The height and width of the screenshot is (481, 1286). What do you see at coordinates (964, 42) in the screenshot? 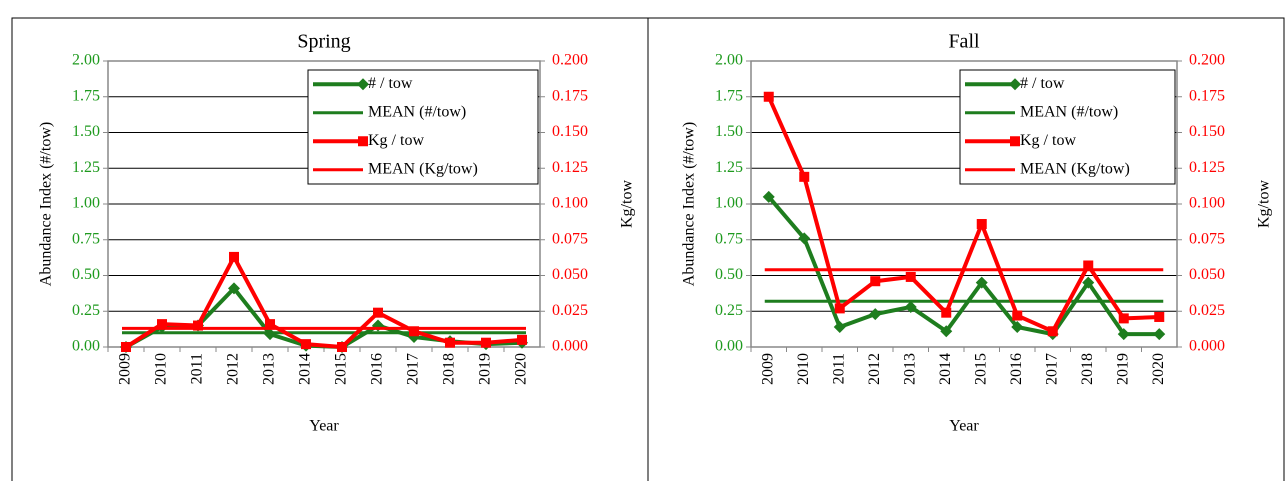
I see `chart-title: Fall` at bounding box center [964, 42].